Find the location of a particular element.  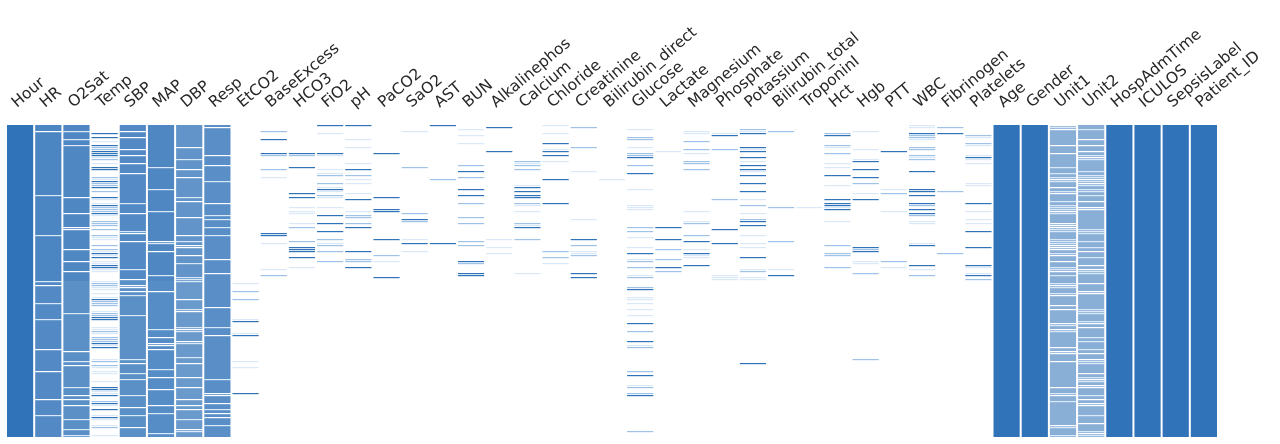

column-hospadmtime is located at coordinates (1119, 281).